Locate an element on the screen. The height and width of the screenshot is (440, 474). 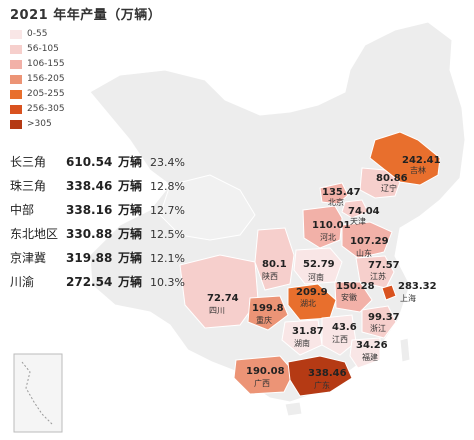
province-beijing is located at coordinates (334, 193).